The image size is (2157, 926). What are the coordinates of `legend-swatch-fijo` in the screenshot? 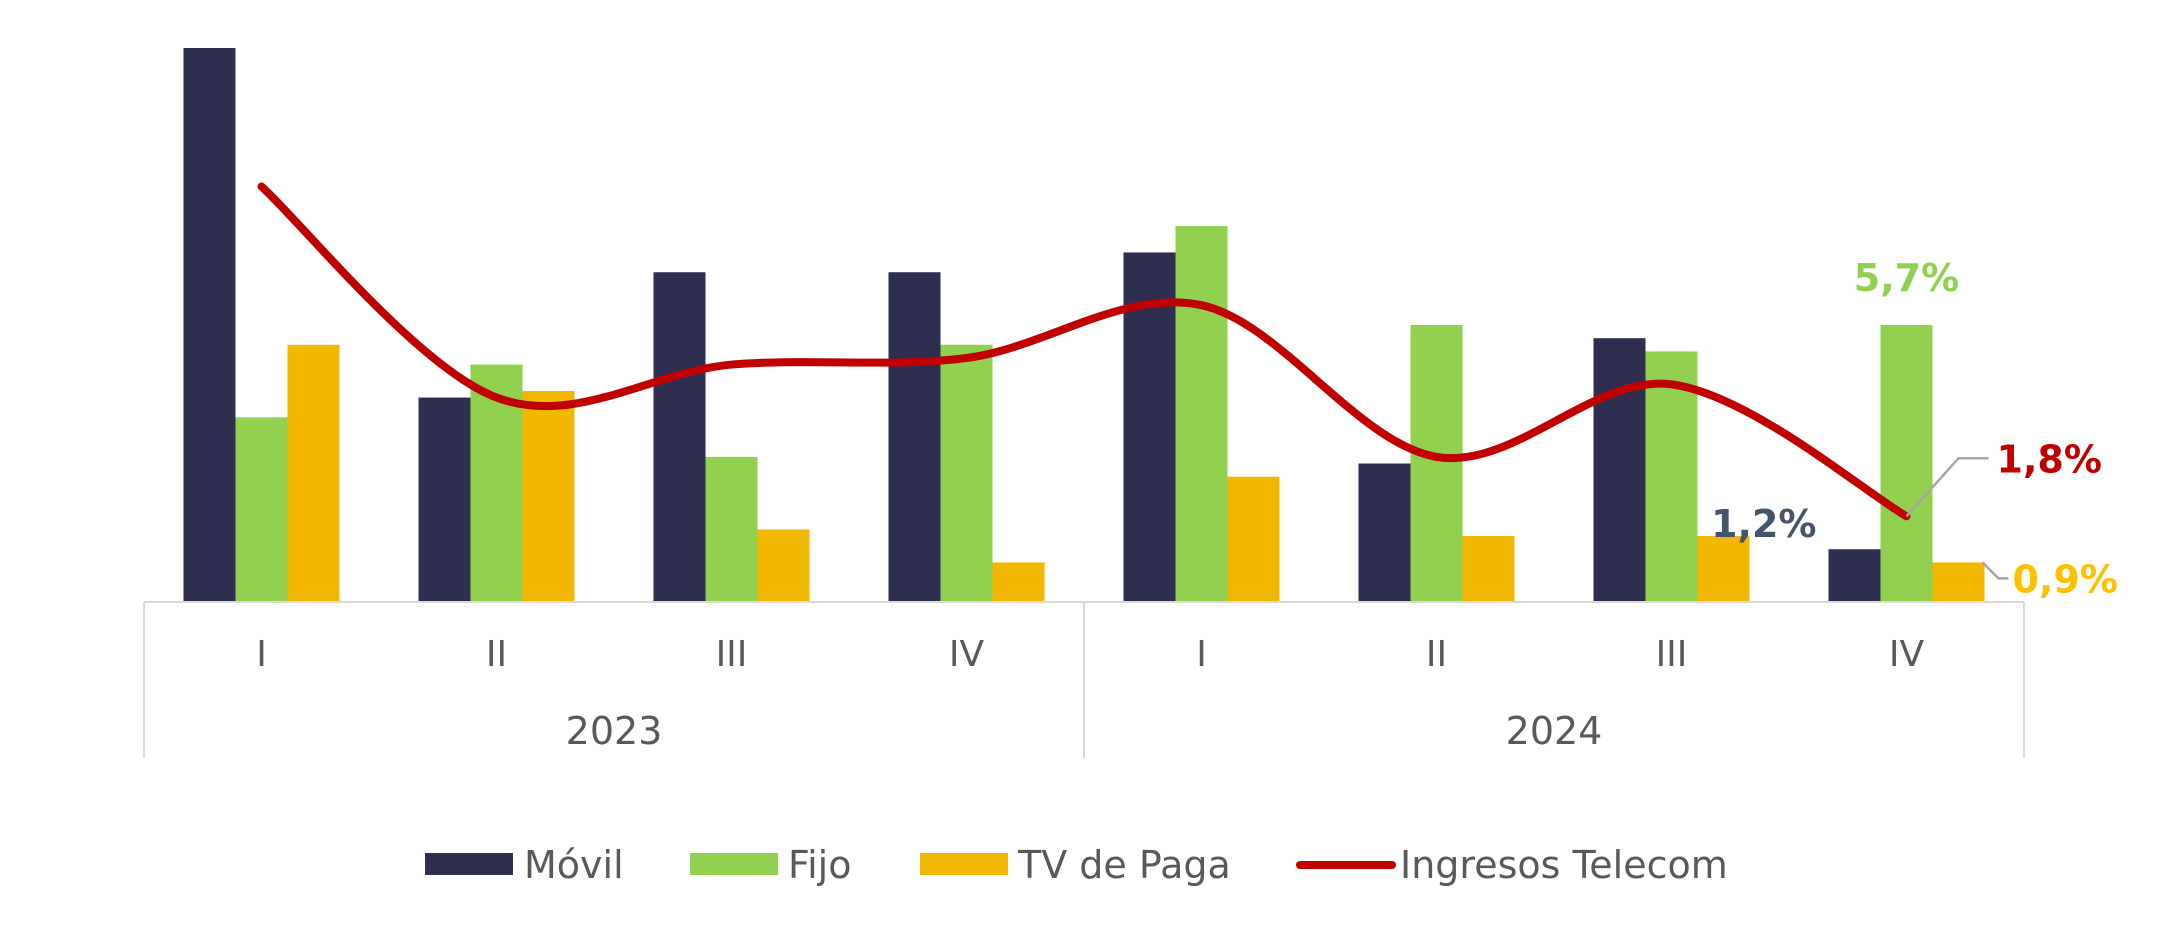 It's located at (734, 864).